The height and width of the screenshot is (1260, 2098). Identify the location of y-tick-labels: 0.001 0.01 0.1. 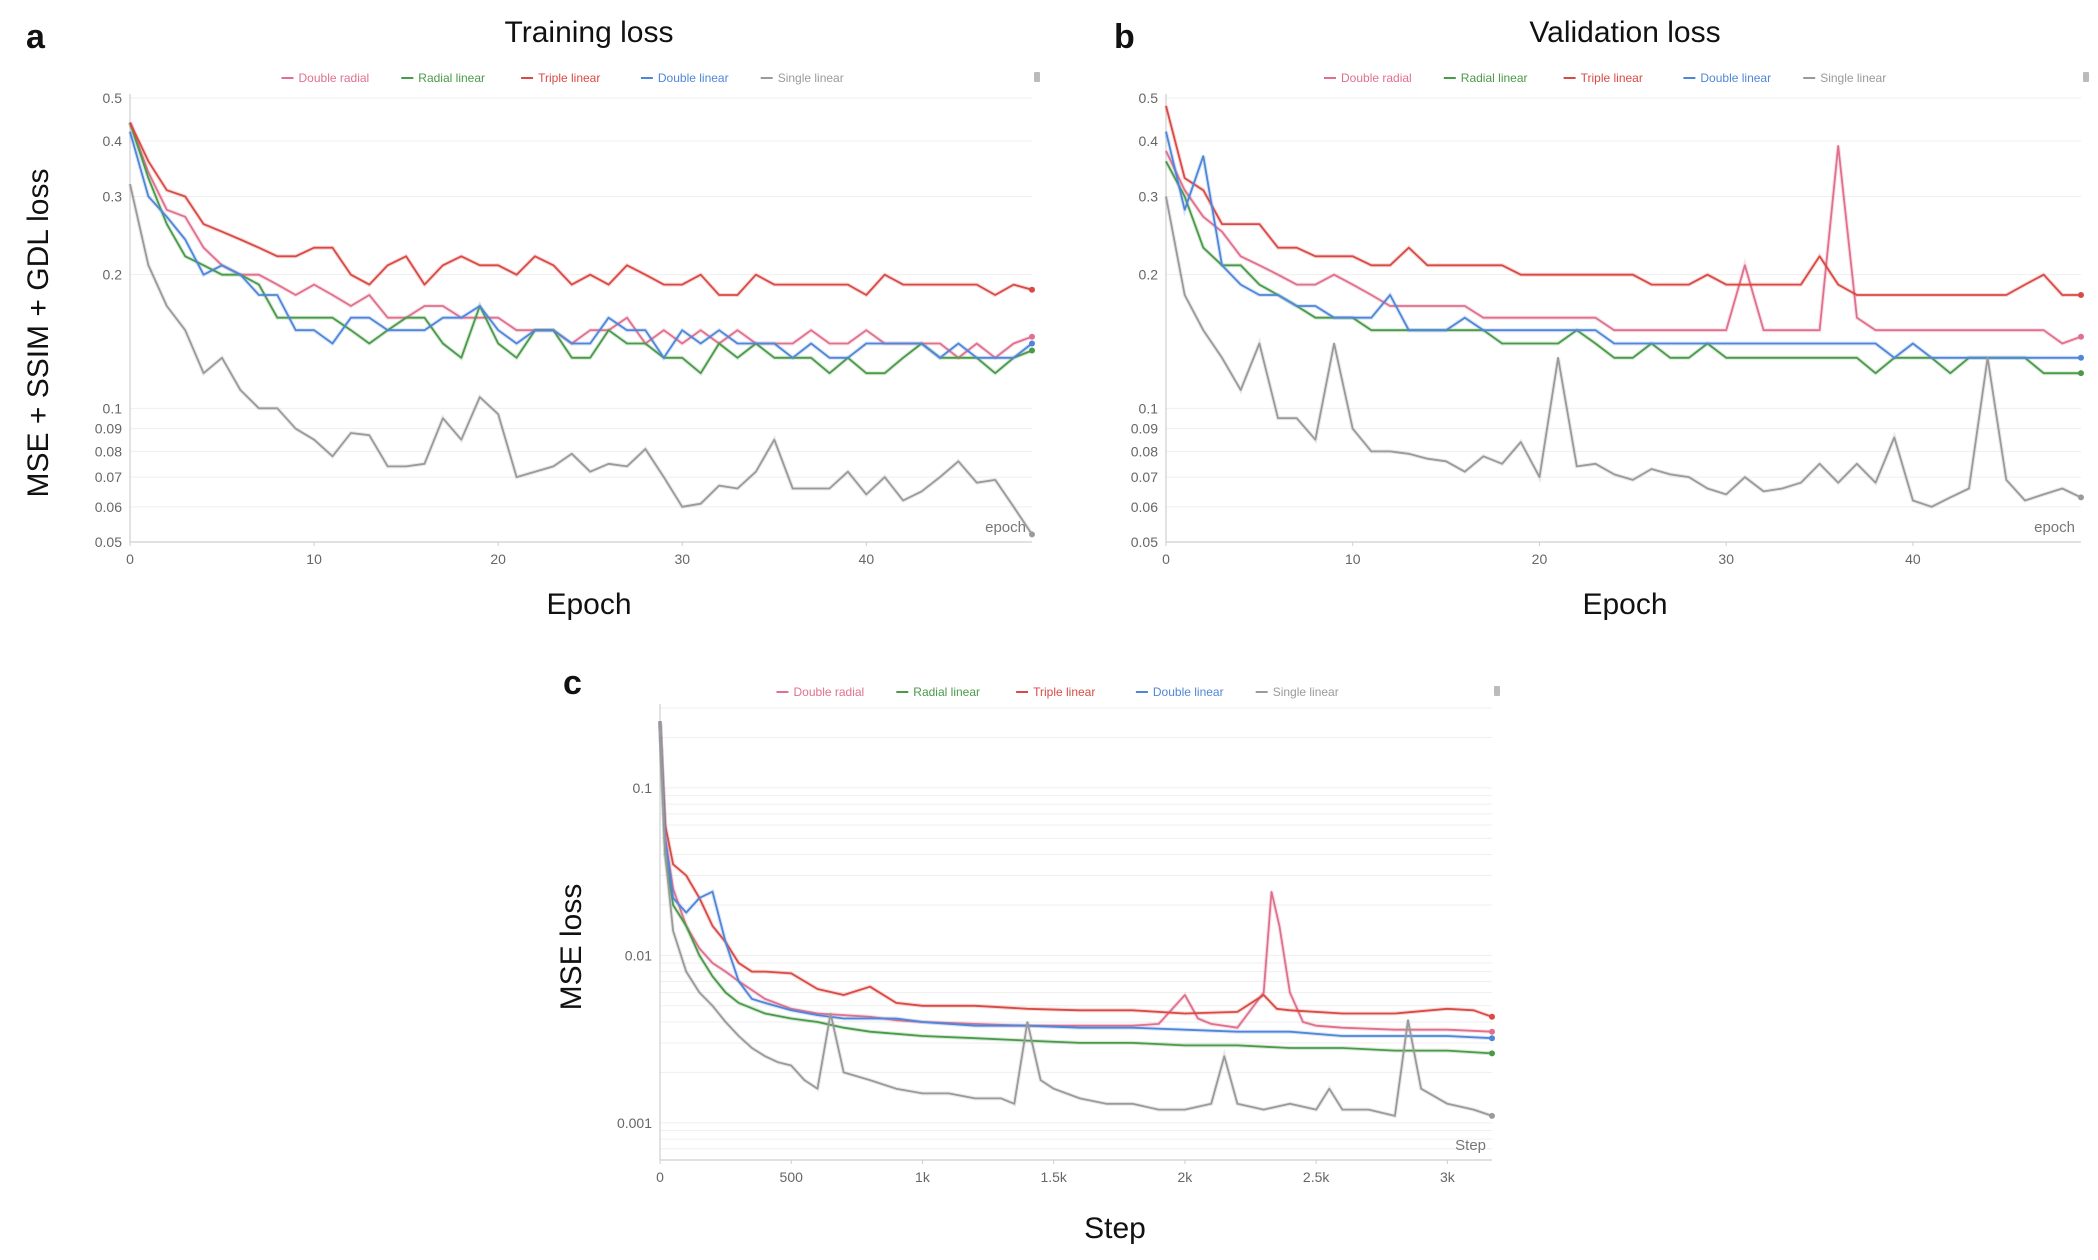
(634, 955).